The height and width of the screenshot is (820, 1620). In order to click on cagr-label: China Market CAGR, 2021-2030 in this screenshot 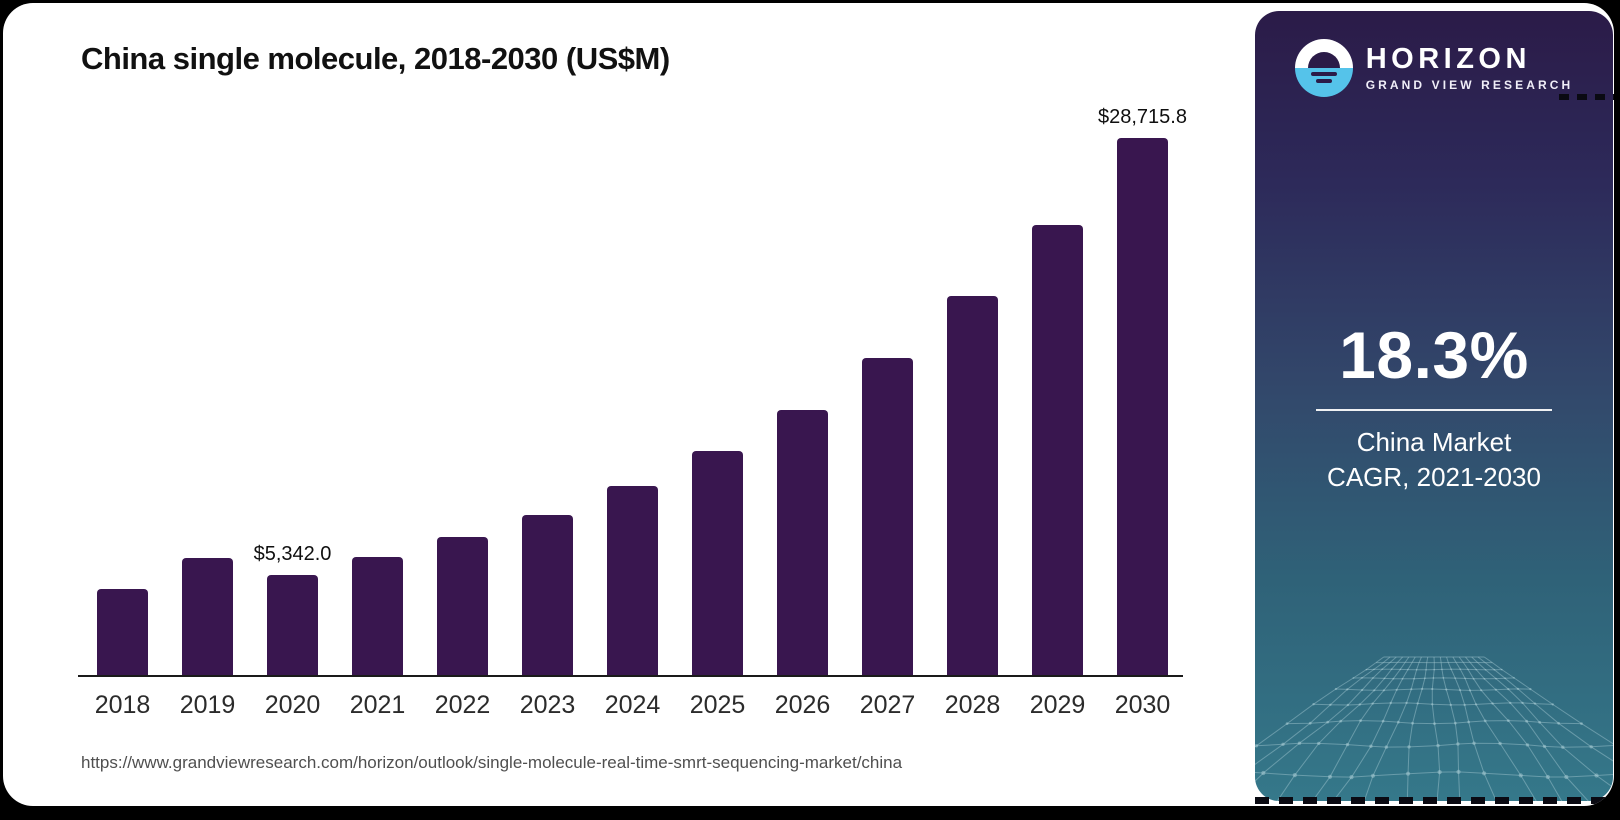, I will do `click(1434, 460)`.